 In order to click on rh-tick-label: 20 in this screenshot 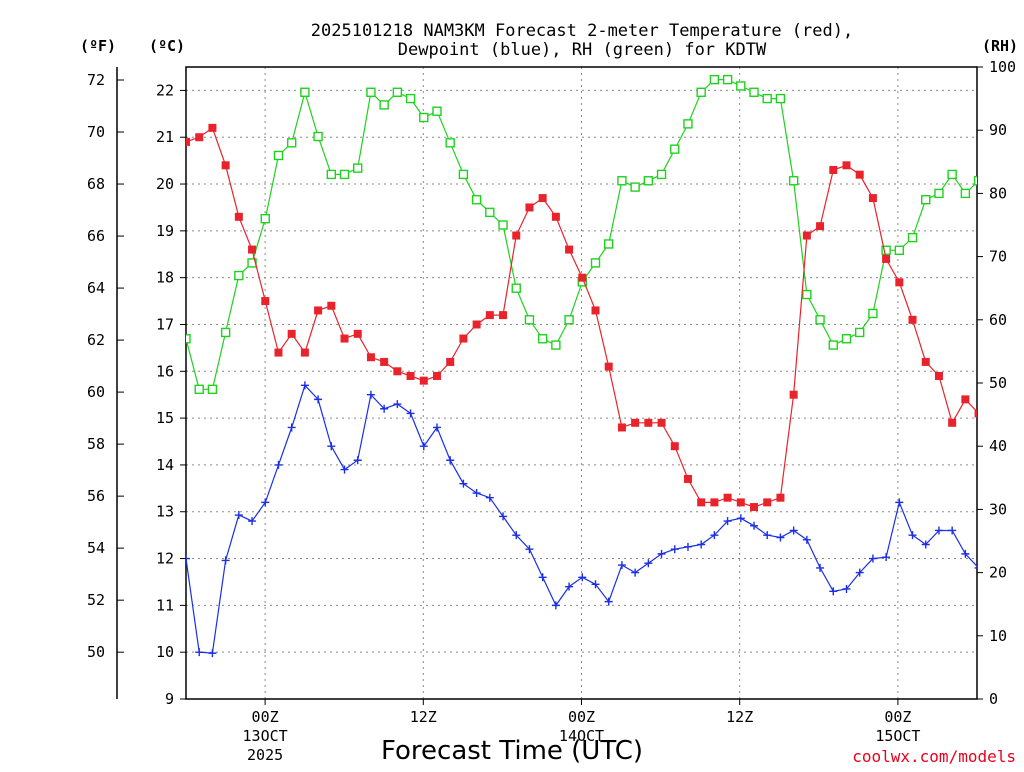, I will do `click(998, 573)`.